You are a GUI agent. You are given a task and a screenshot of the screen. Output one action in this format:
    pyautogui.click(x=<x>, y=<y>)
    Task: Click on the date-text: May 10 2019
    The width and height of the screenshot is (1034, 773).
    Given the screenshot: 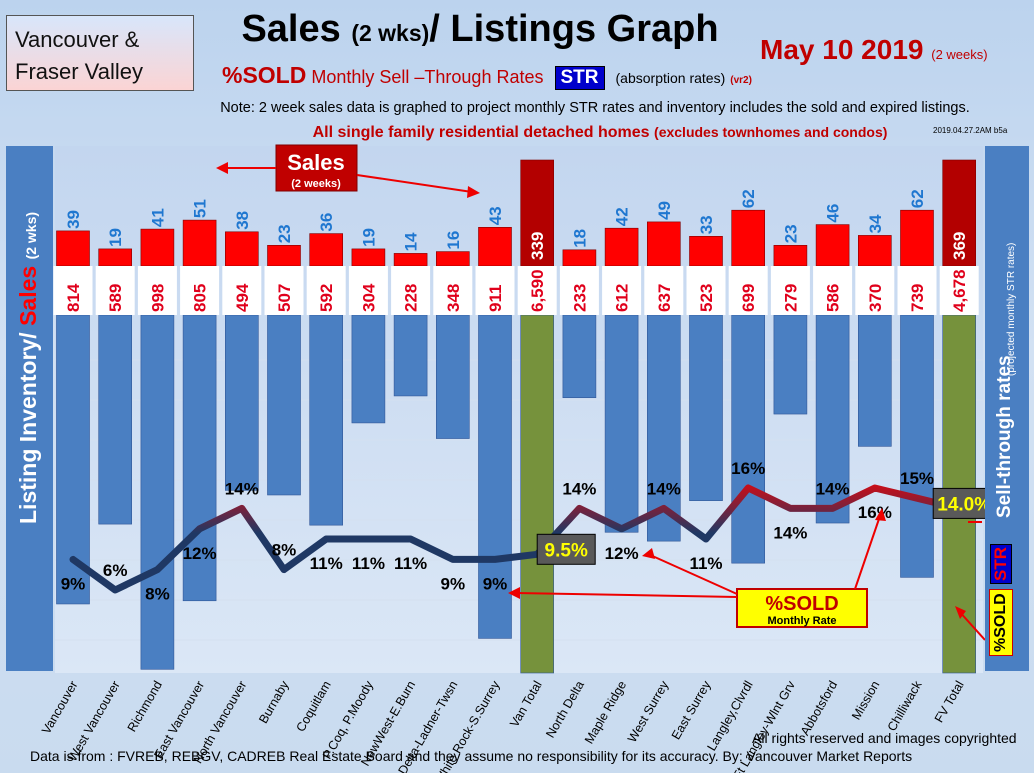 What is the action you would take?
    pyautogui.click(x=842, y=49)
    